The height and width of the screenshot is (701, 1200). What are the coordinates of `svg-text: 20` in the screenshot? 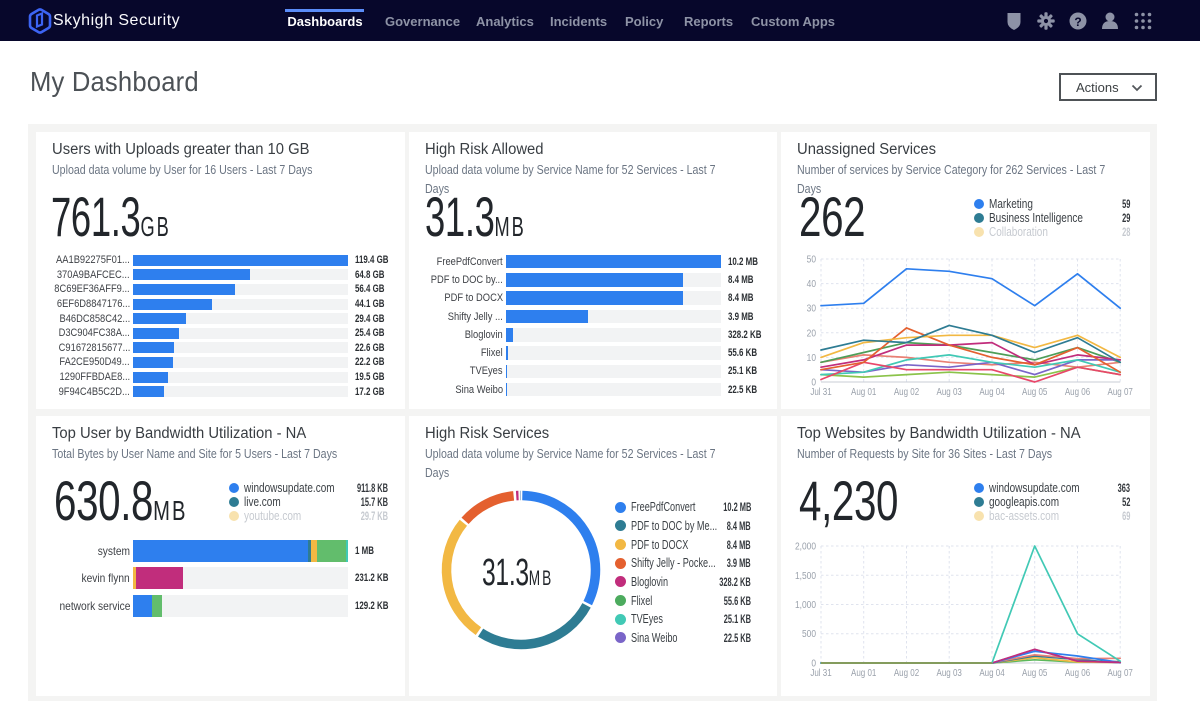 It's located at (811, 333).